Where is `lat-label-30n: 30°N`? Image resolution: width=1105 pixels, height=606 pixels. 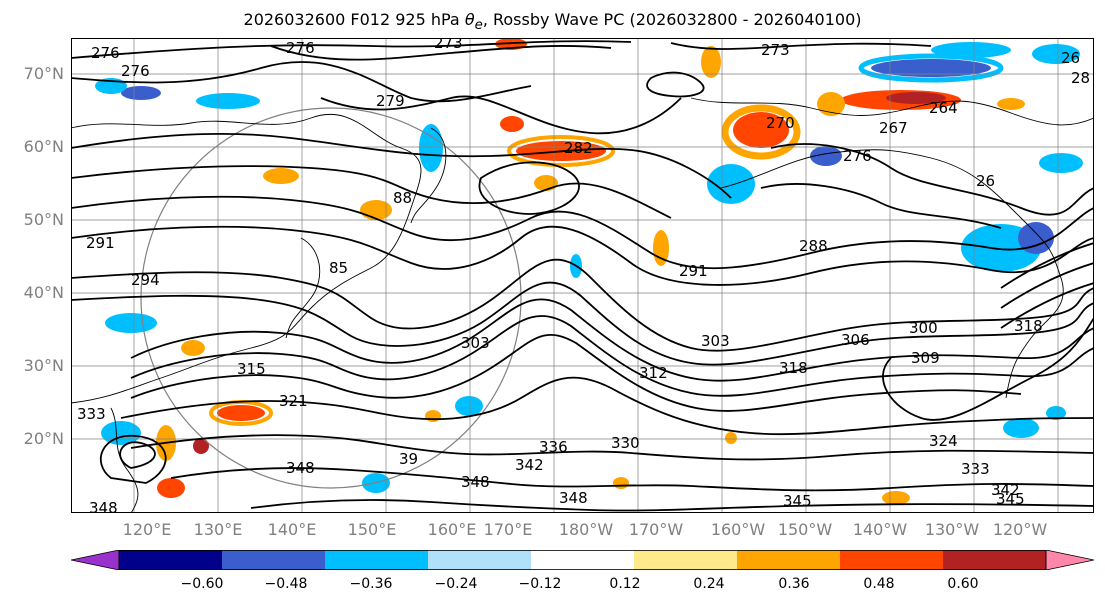 lat-label-30n: 30°N is located at coordinates (43, 365).